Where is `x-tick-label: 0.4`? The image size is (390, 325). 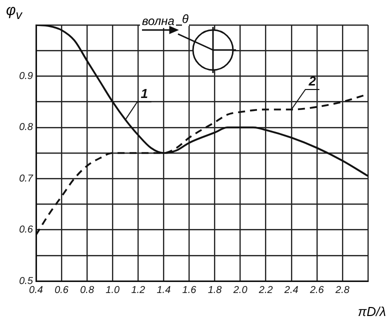 x-tick-label: 0.4 is located at coordinates (36, 290).